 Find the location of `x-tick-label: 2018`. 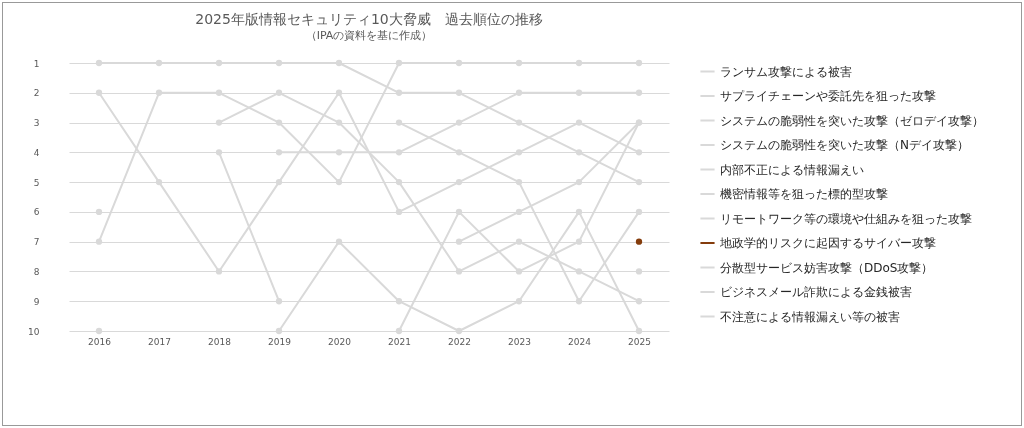

x-tick-label: 2018 is located at coordinates (220, 341).